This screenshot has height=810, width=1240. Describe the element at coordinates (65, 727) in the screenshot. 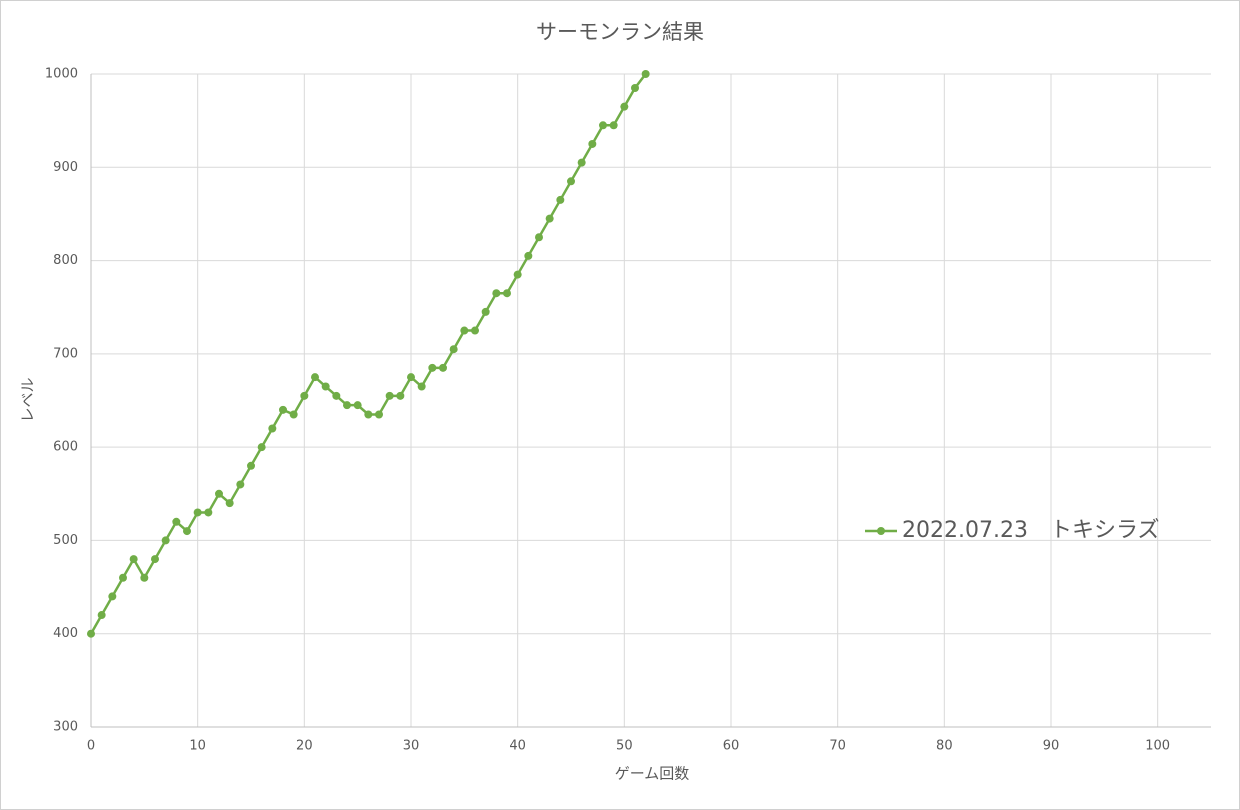

I see `y-tick-label: 300` at that location.